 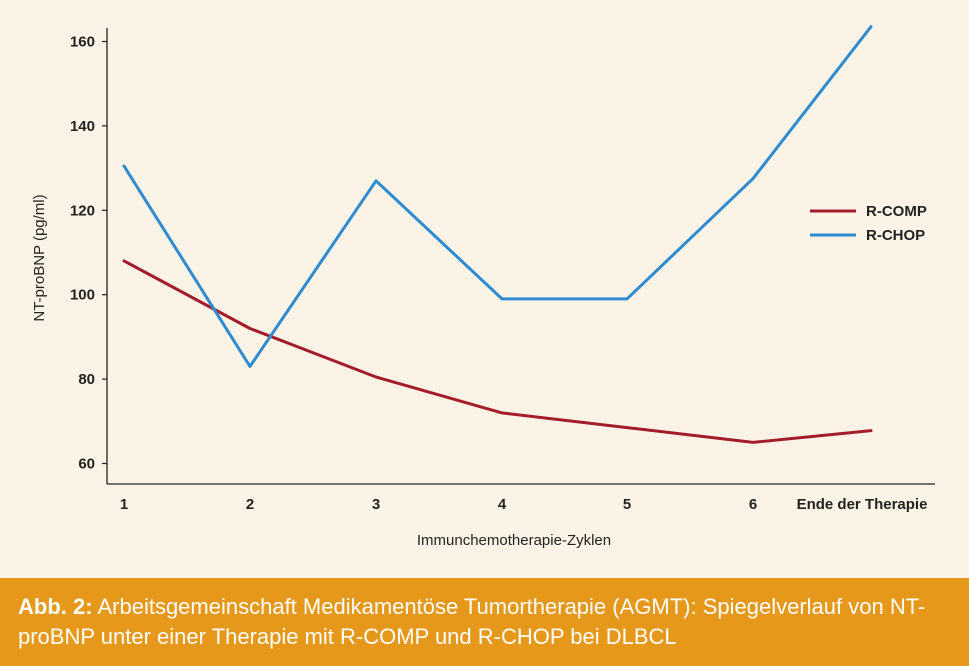 I want to click on x-tick-label: 1, so click(x=124, y=504).